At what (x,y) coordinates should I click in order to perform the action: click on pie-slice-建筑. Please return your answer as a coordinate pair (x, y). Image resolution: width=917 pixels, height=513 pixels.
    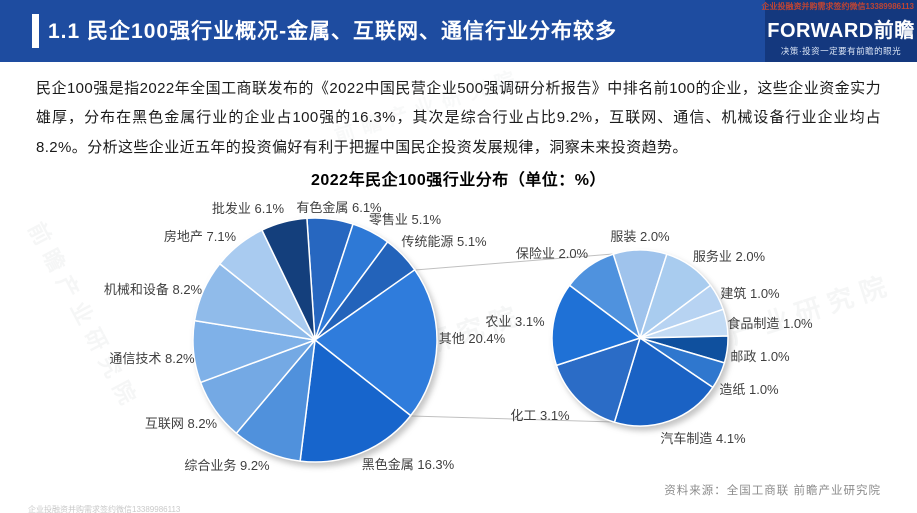
    Looking at the image, I should click on (681, 311).